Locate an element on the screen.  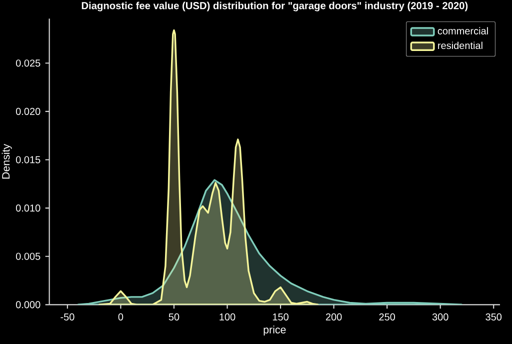
x-tick-label: 350 is located at coordinates (494, 316).